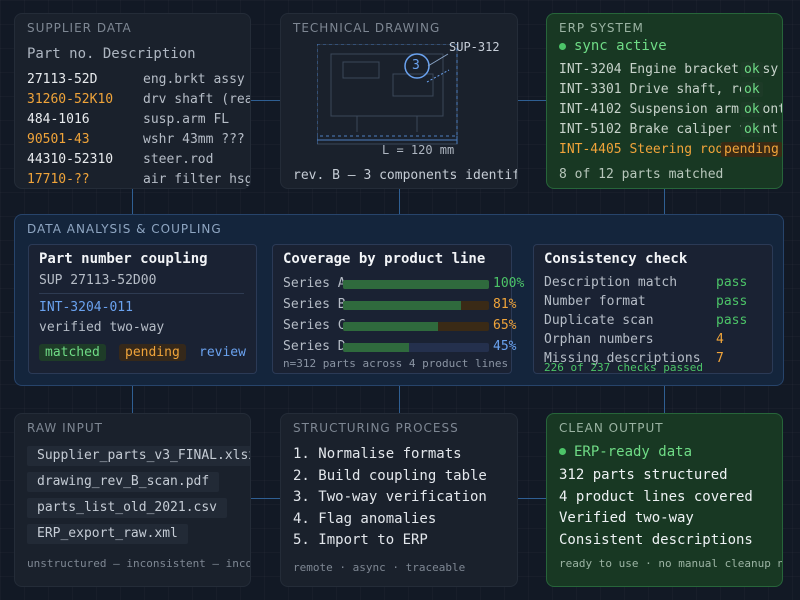 This screenshot has height=600, width=800. Describe the element at coordinates (222, 352) in the screenshot. I see `review-tag: review` at that location.